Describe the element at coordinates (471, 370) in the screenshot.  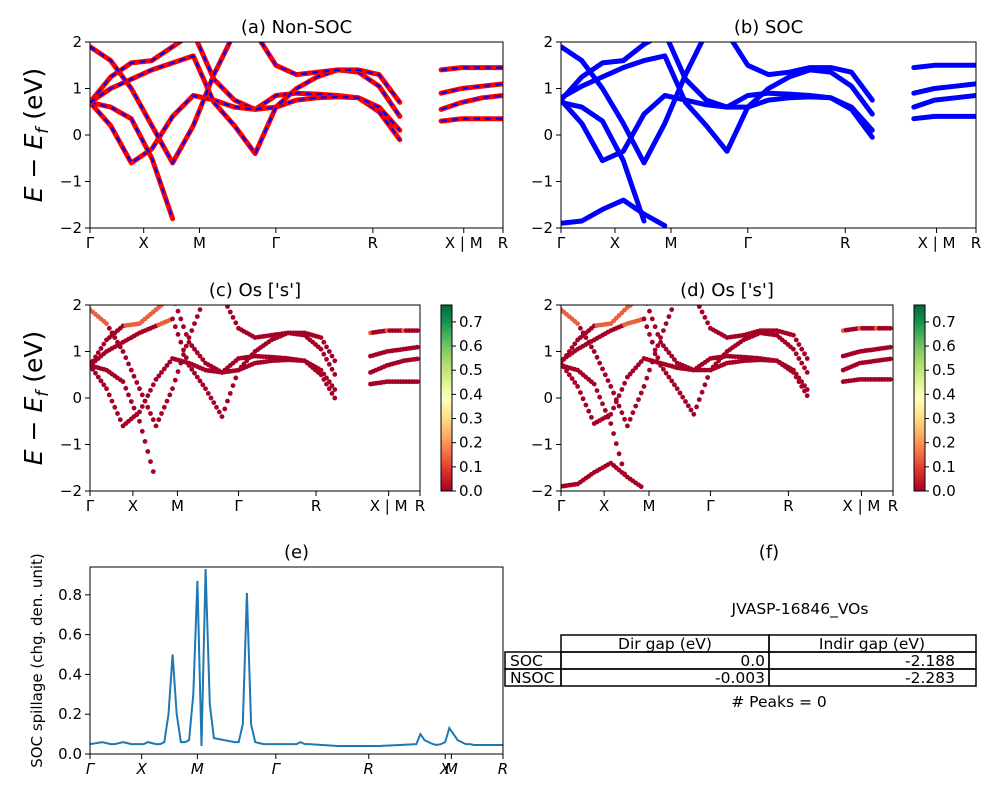
I see `colorbar-tick-label: 0.5` at that location.